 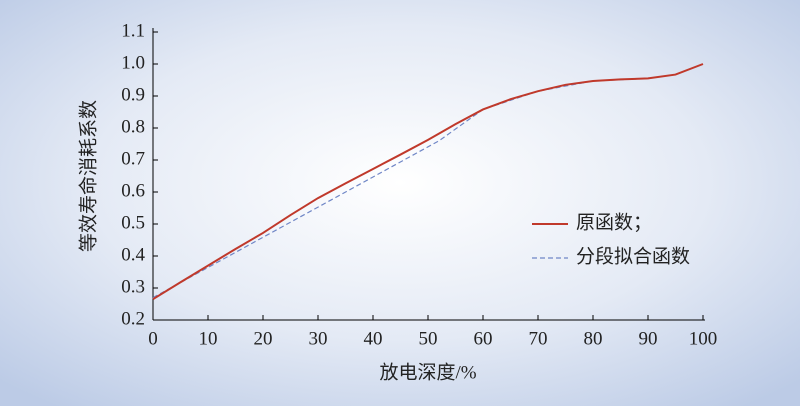 What do you see at coordinates (133, 222) in the screenshot?
I see `y-tick-label: 0.5` at bounding box center [133, 222].